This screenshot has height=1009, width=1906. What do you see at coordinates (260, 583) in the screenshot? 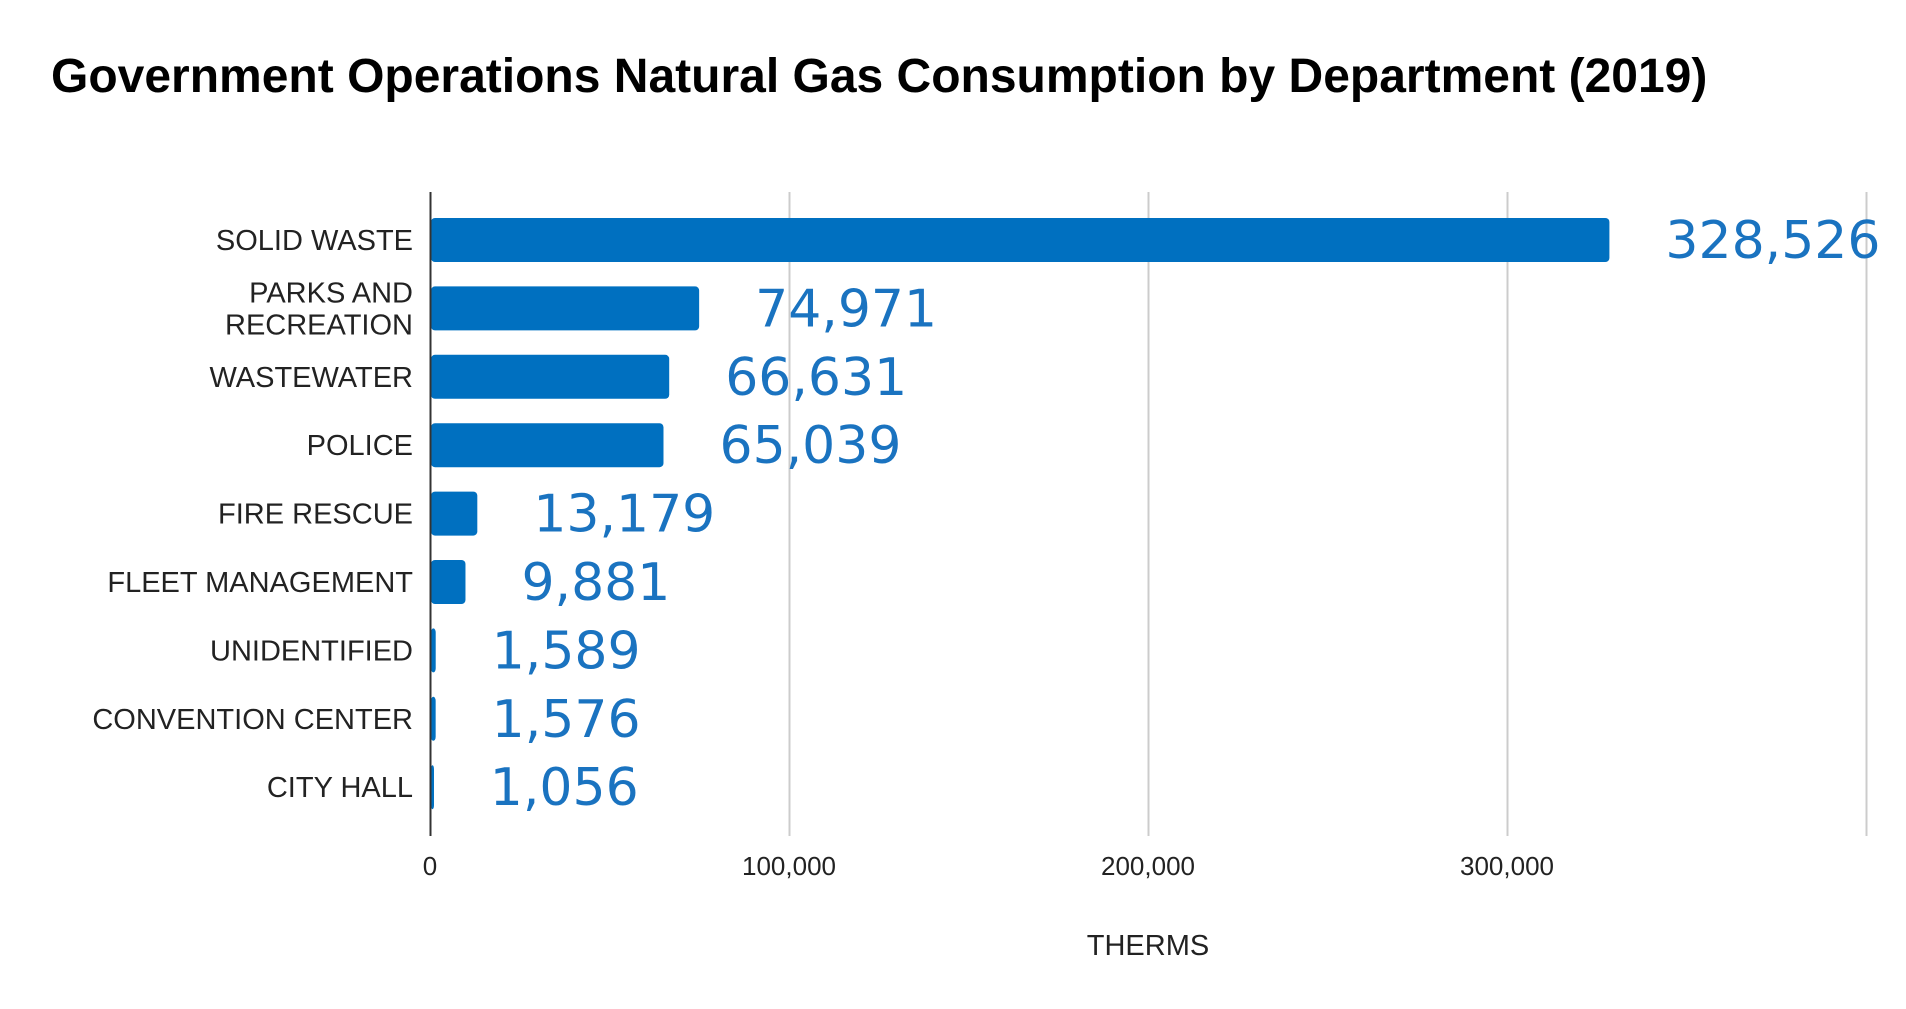
I see `category-label: FLEET MANAGEMENT` at bounding box center [260, 583].